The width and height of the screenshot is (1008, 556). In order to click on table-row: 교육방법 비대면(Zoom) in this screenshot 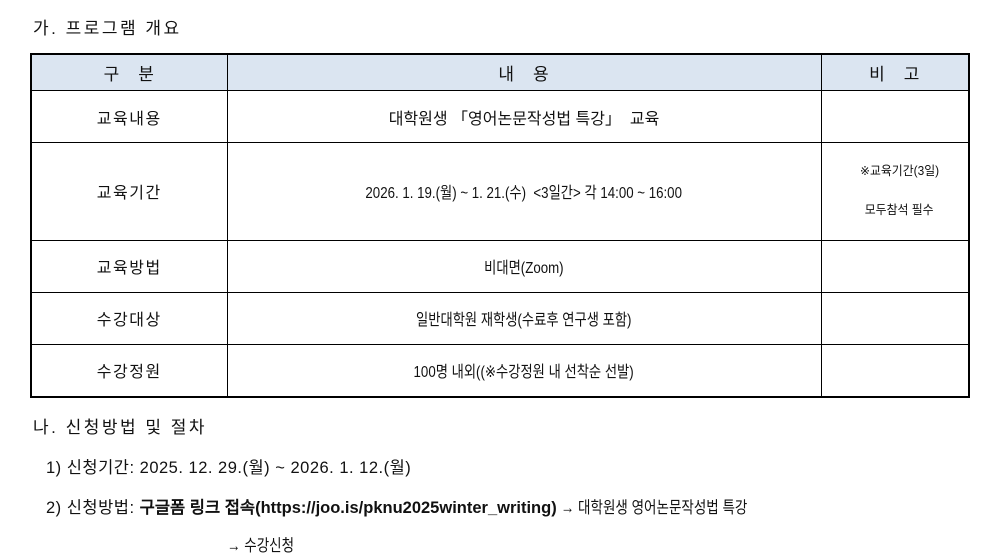, I will do `click(500, 266)`.